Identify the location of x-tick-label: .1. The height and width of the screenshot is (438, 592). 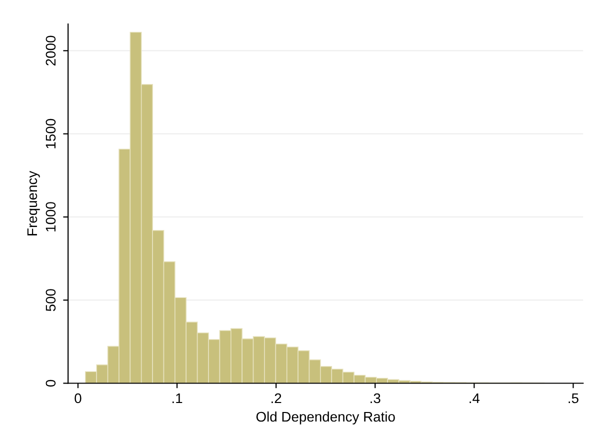
(177, 398).